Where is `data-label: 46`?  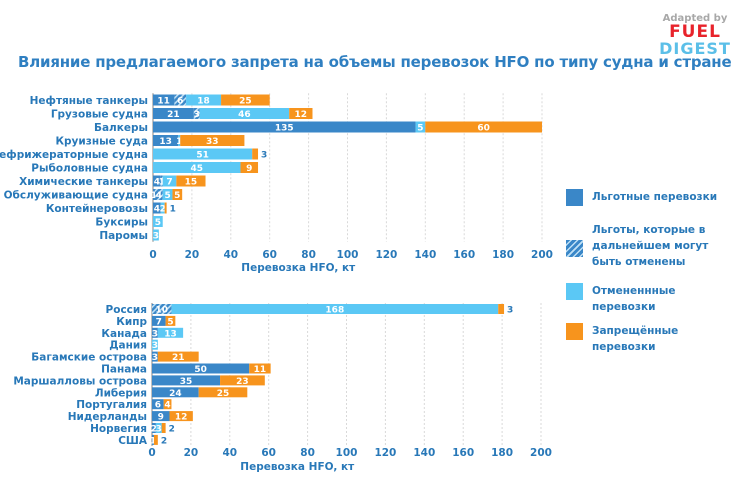 data-label: 46 is located at coordinates (244, 115).